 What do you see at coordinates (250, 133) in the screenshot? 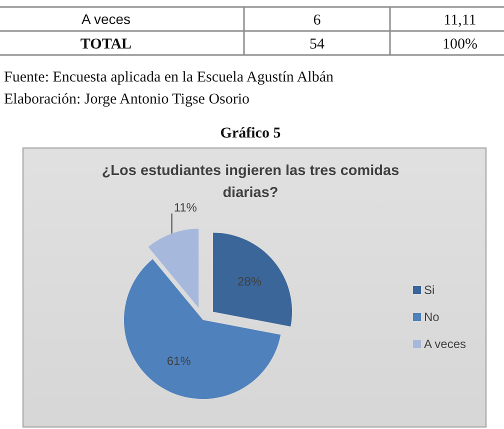
I see `text: Gráfico 5` at bounding box center [250, 133].